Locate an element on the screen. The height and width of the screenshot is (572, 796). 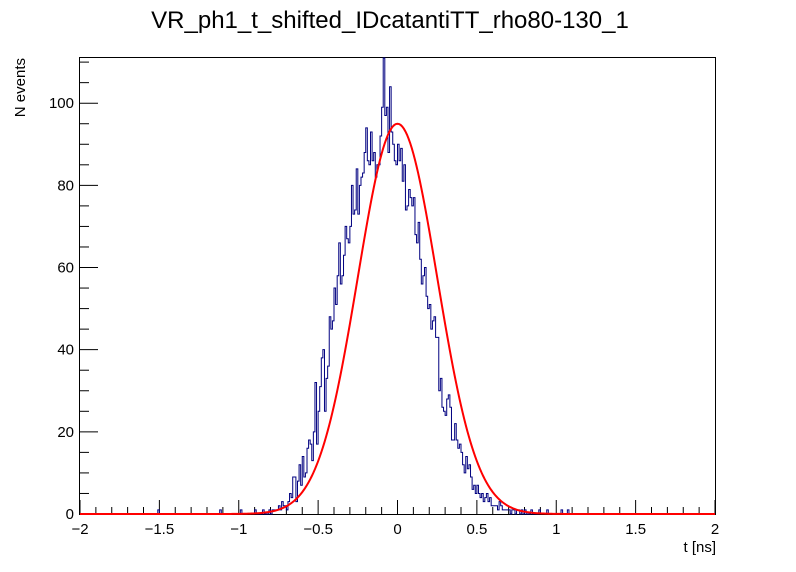
x-tick-label: −1 is located at coordinates (238, 529).